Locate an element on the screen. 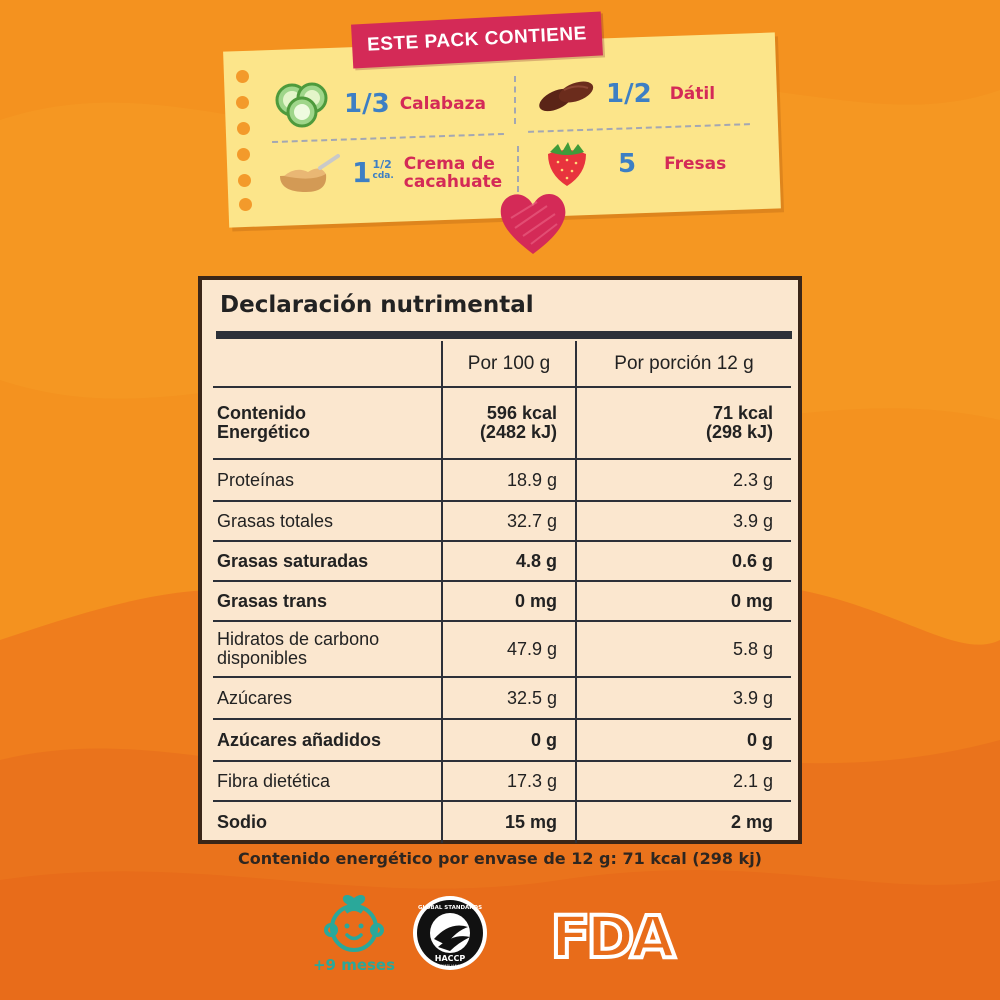  table-row: Grasas saturadas 4.8 g 0.6 g is located at coordinates (502, 561).